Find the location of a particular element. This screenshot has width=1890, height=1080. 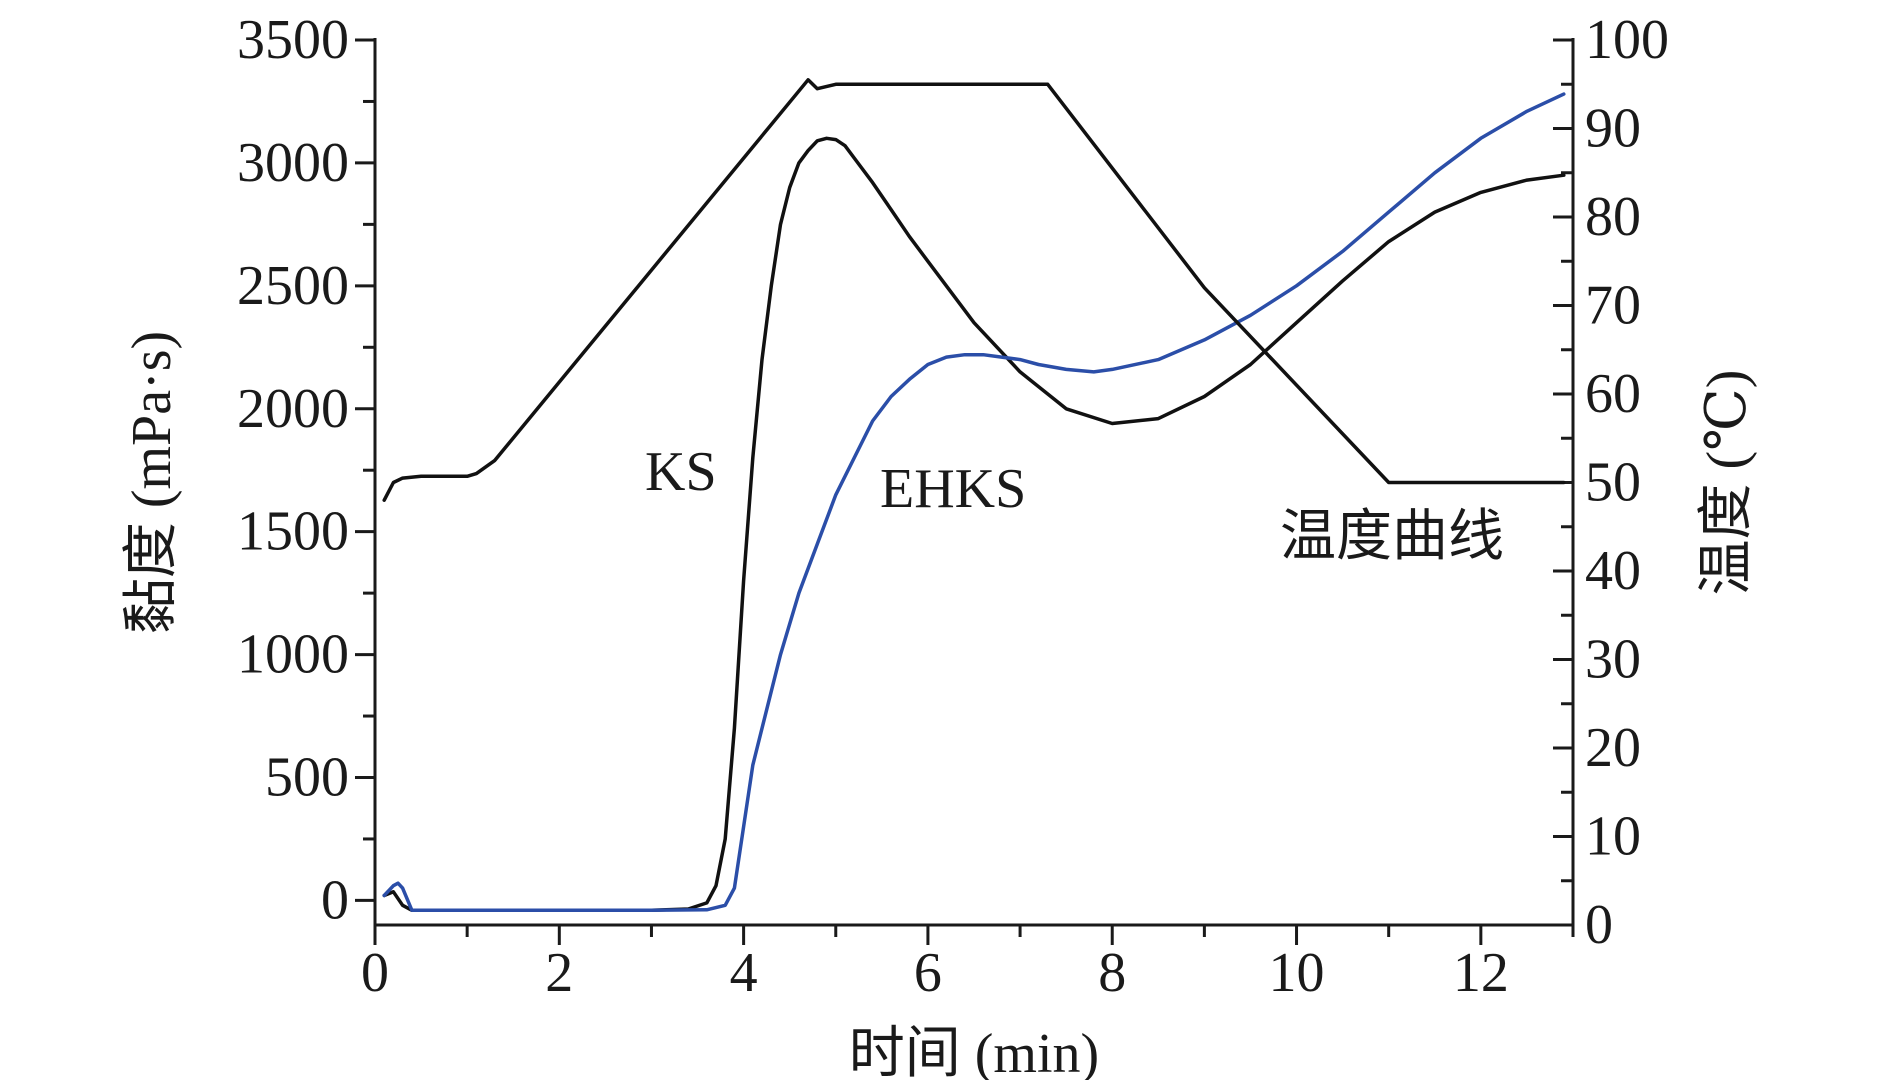

left-y-axis-title: 黏度 (mPa·s) is located at coordinates (152, 482).